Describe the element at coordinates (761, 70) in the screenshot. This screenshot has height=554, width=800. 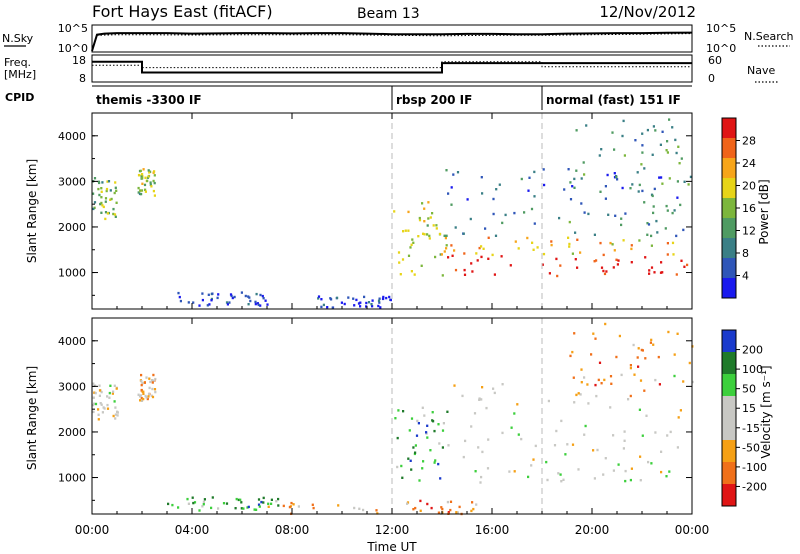
I see `nave-label: Nave` at that location.